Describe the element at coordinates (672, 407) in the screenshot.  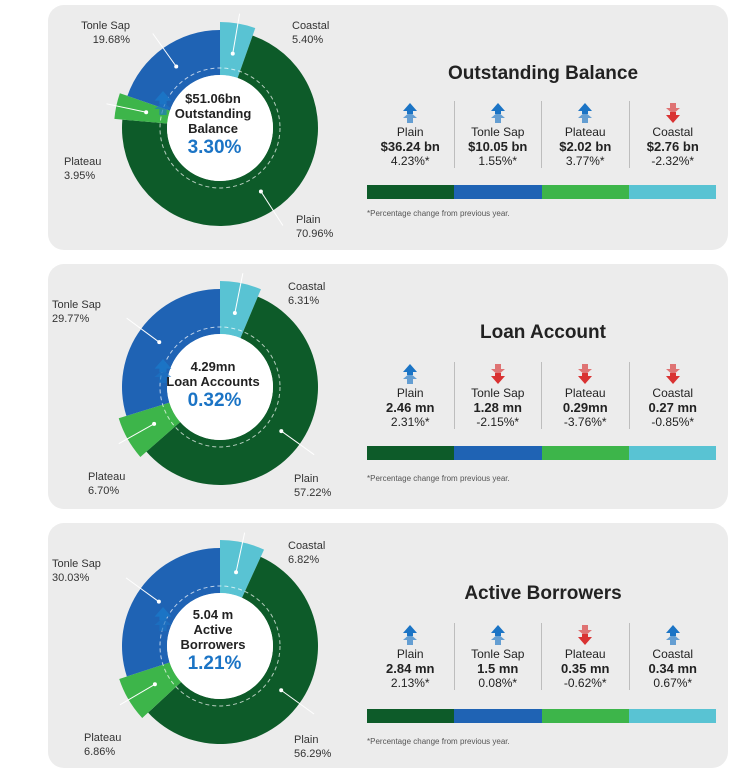
I see `region-amount: 0.27 mn` at that location.